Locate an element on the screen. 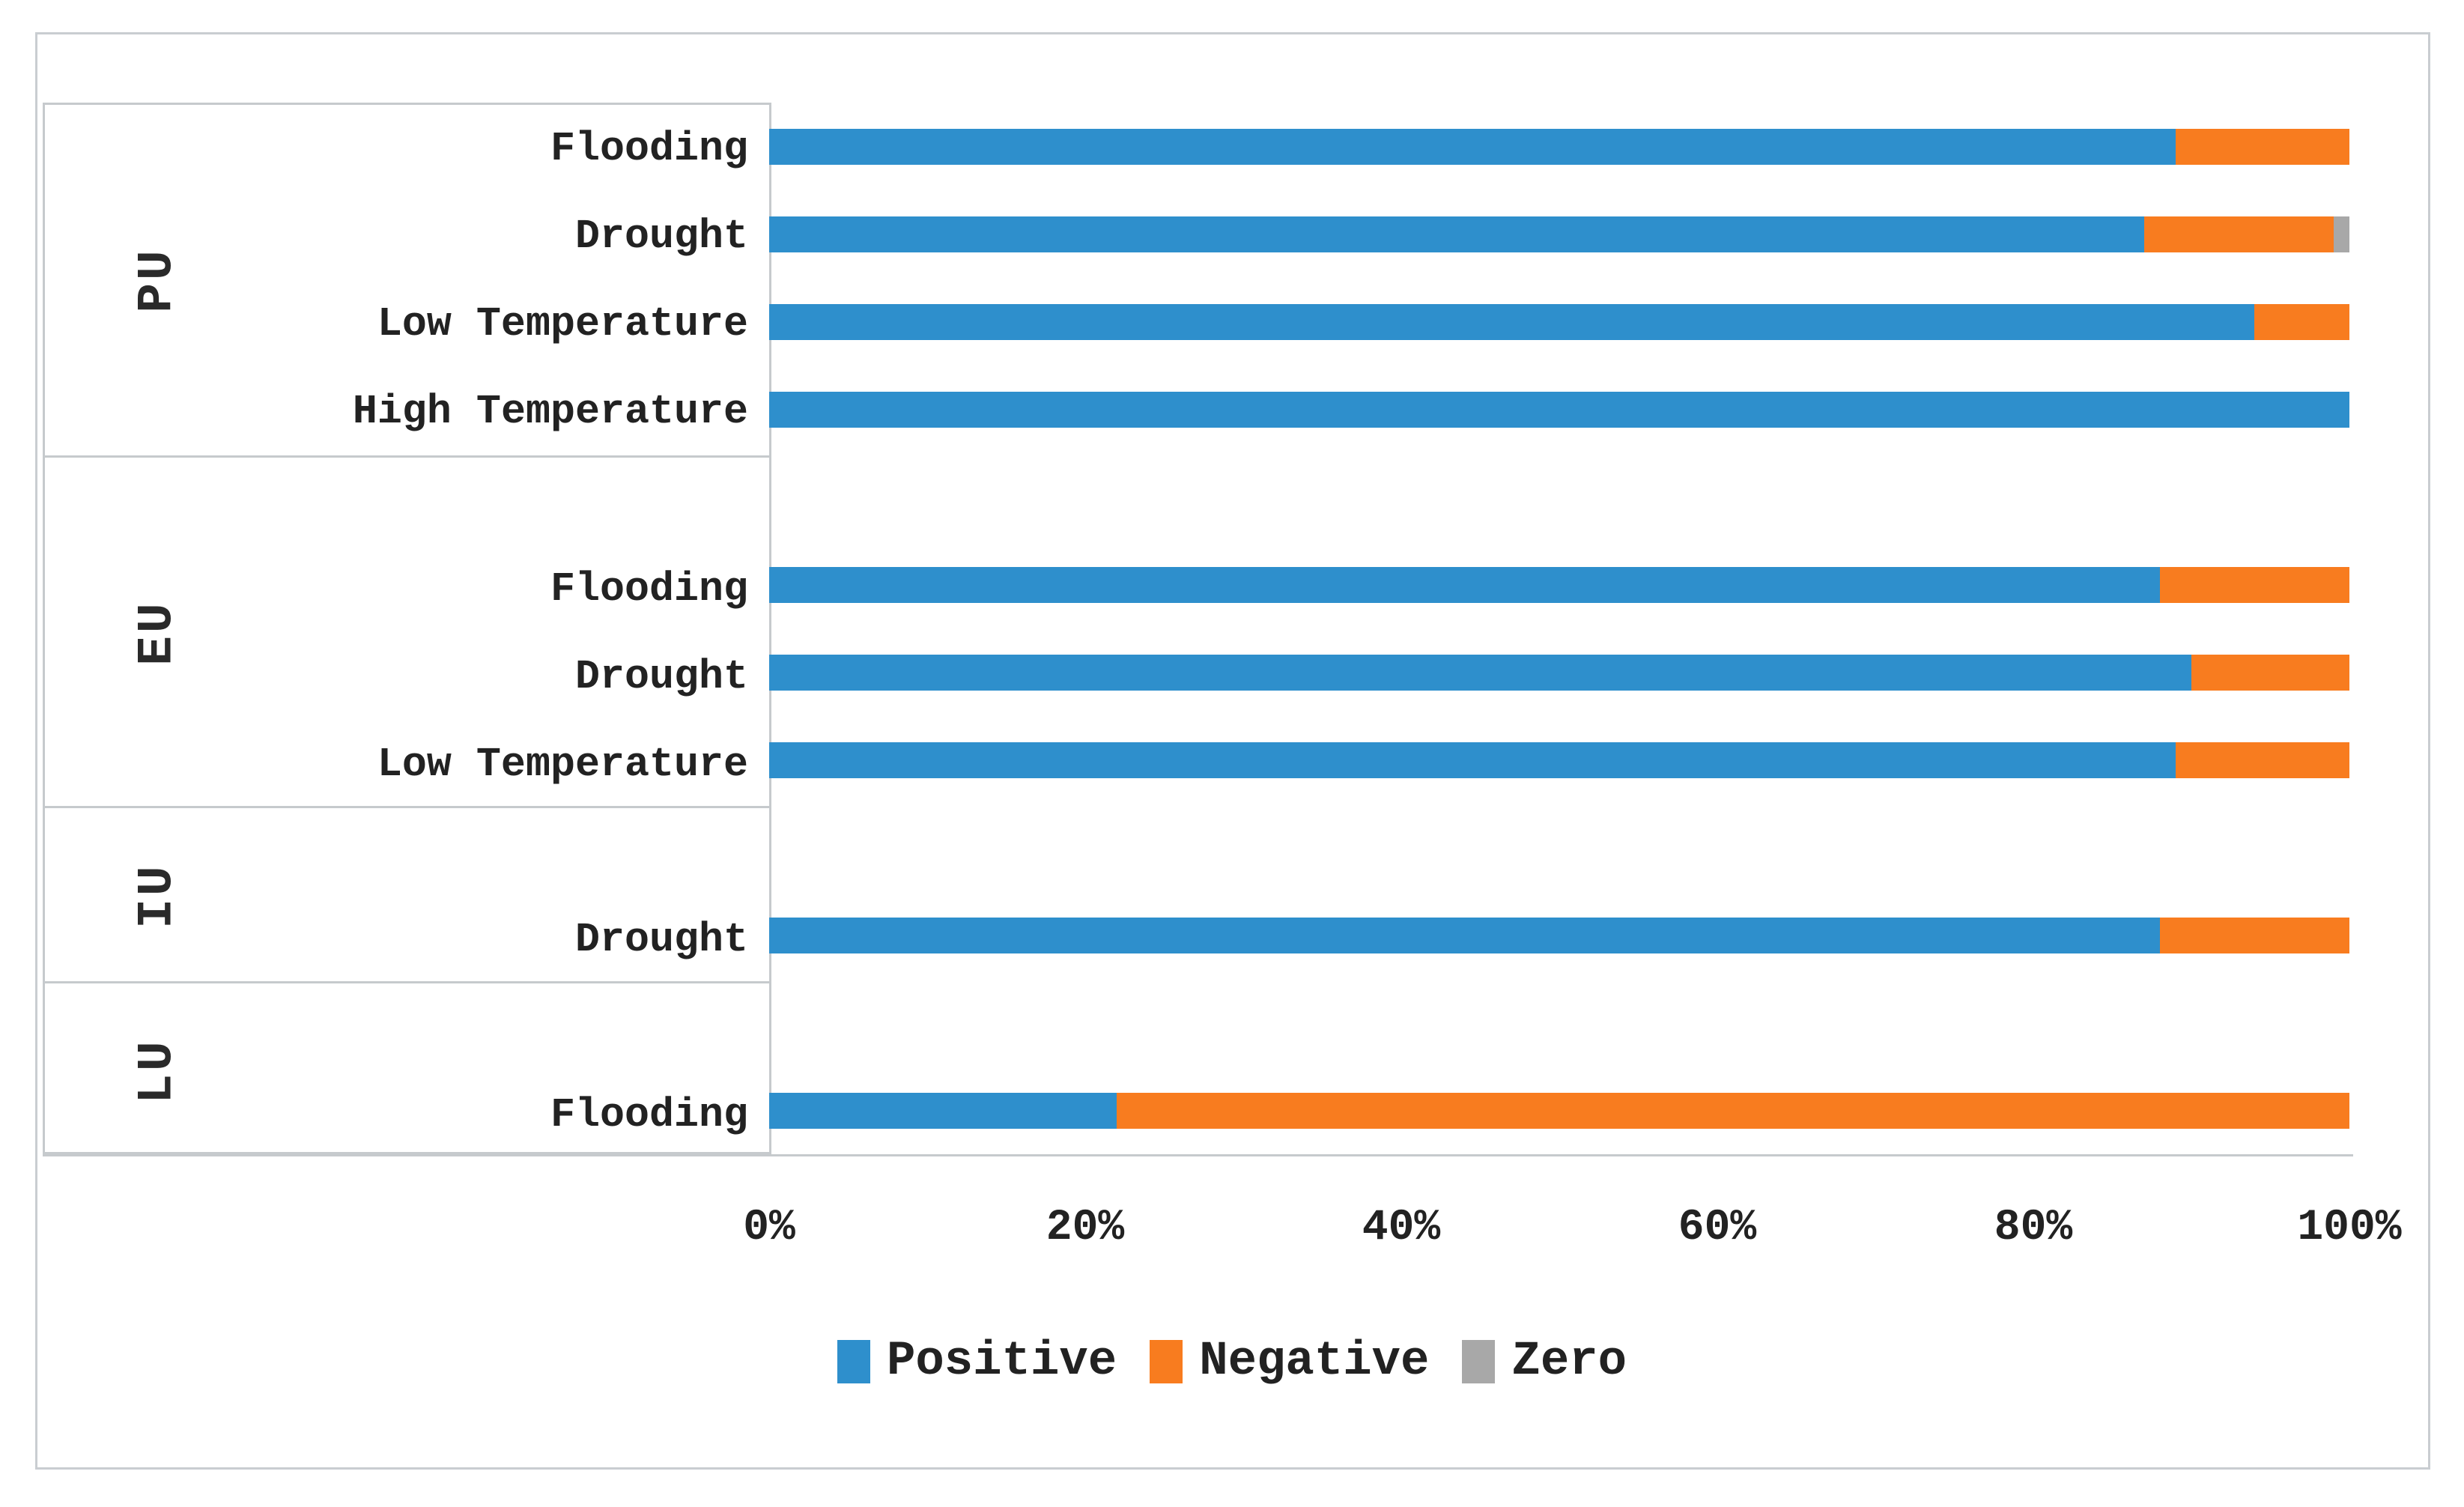  legend-item-negative: Negative is located at coordinates (1289, 1362).